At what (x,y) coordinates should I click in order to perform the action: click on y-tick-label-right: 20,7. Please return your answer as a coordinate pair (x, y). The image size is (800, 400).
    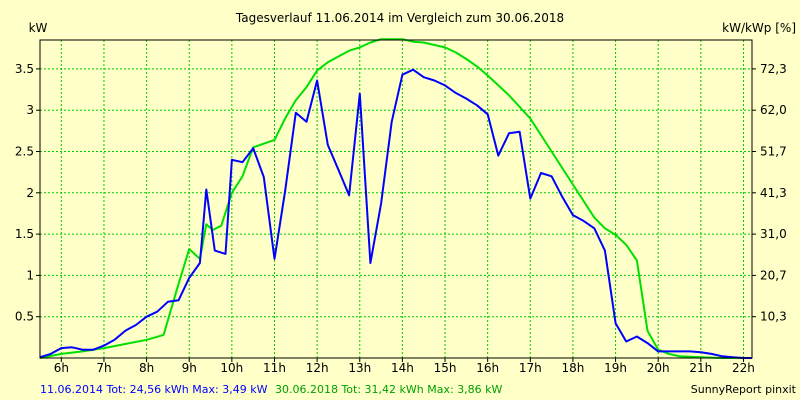
    Looking at the image, I should click on (773, 275).